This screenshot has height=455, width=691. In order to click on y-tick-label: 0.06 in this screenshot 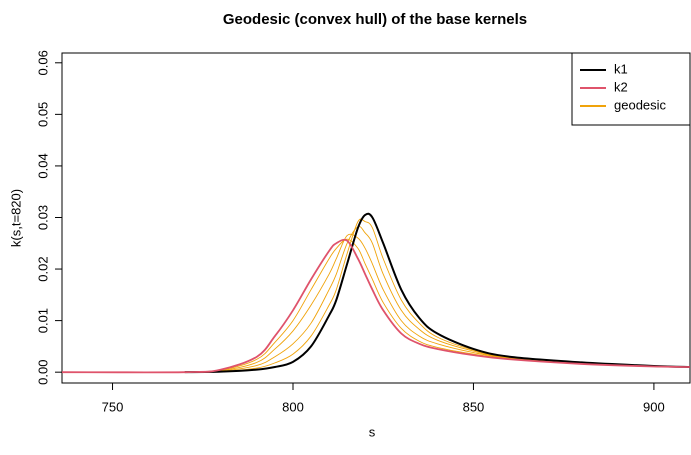, I will do `click(42, 62)`.